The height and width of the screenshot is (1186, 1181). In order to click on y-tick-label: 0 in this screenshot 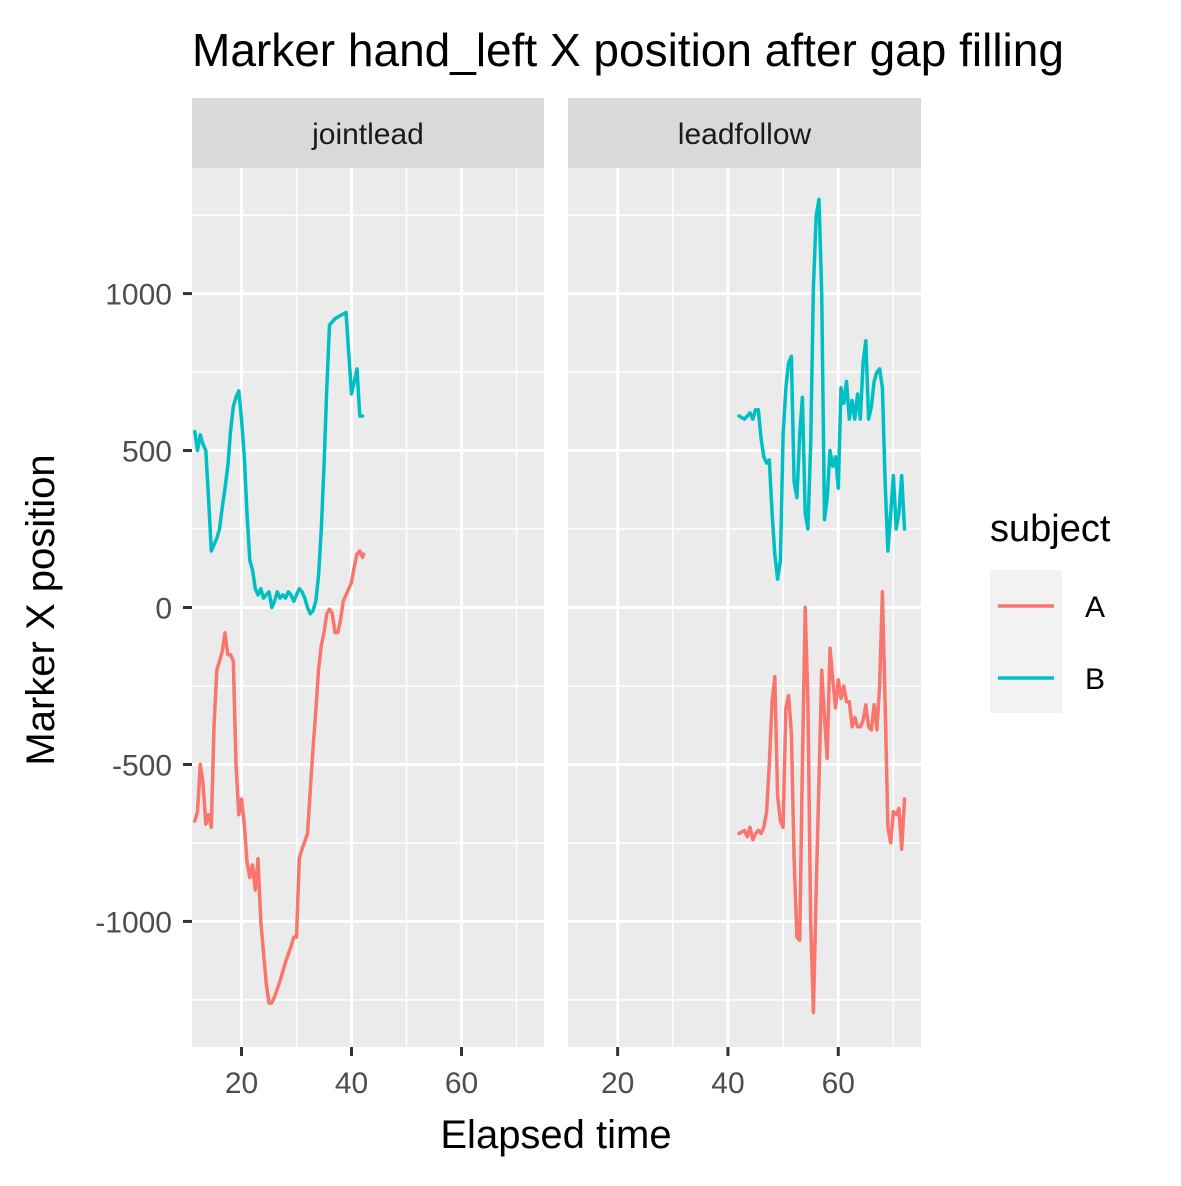, I will do `click(163, 609)`.